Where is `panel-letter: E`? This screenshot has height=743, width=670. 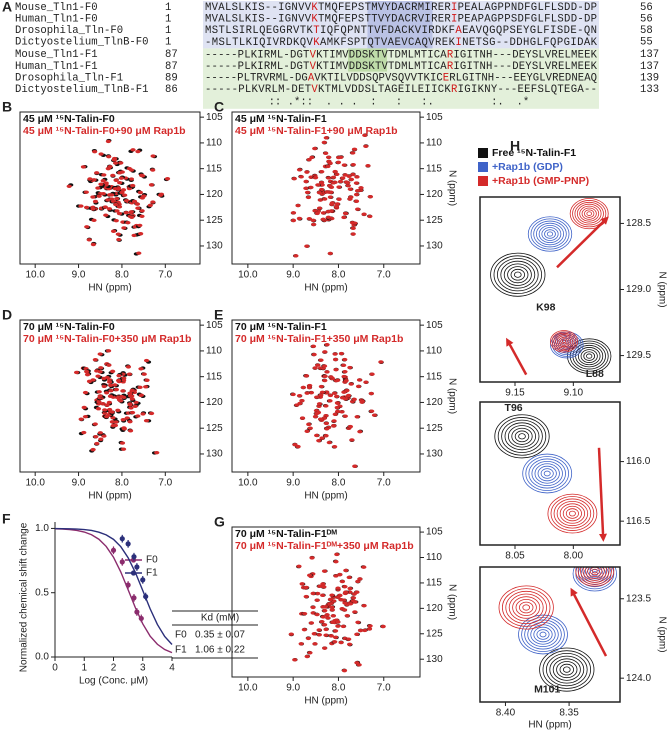 panel-letter: E is located at coordinates (218, 315).